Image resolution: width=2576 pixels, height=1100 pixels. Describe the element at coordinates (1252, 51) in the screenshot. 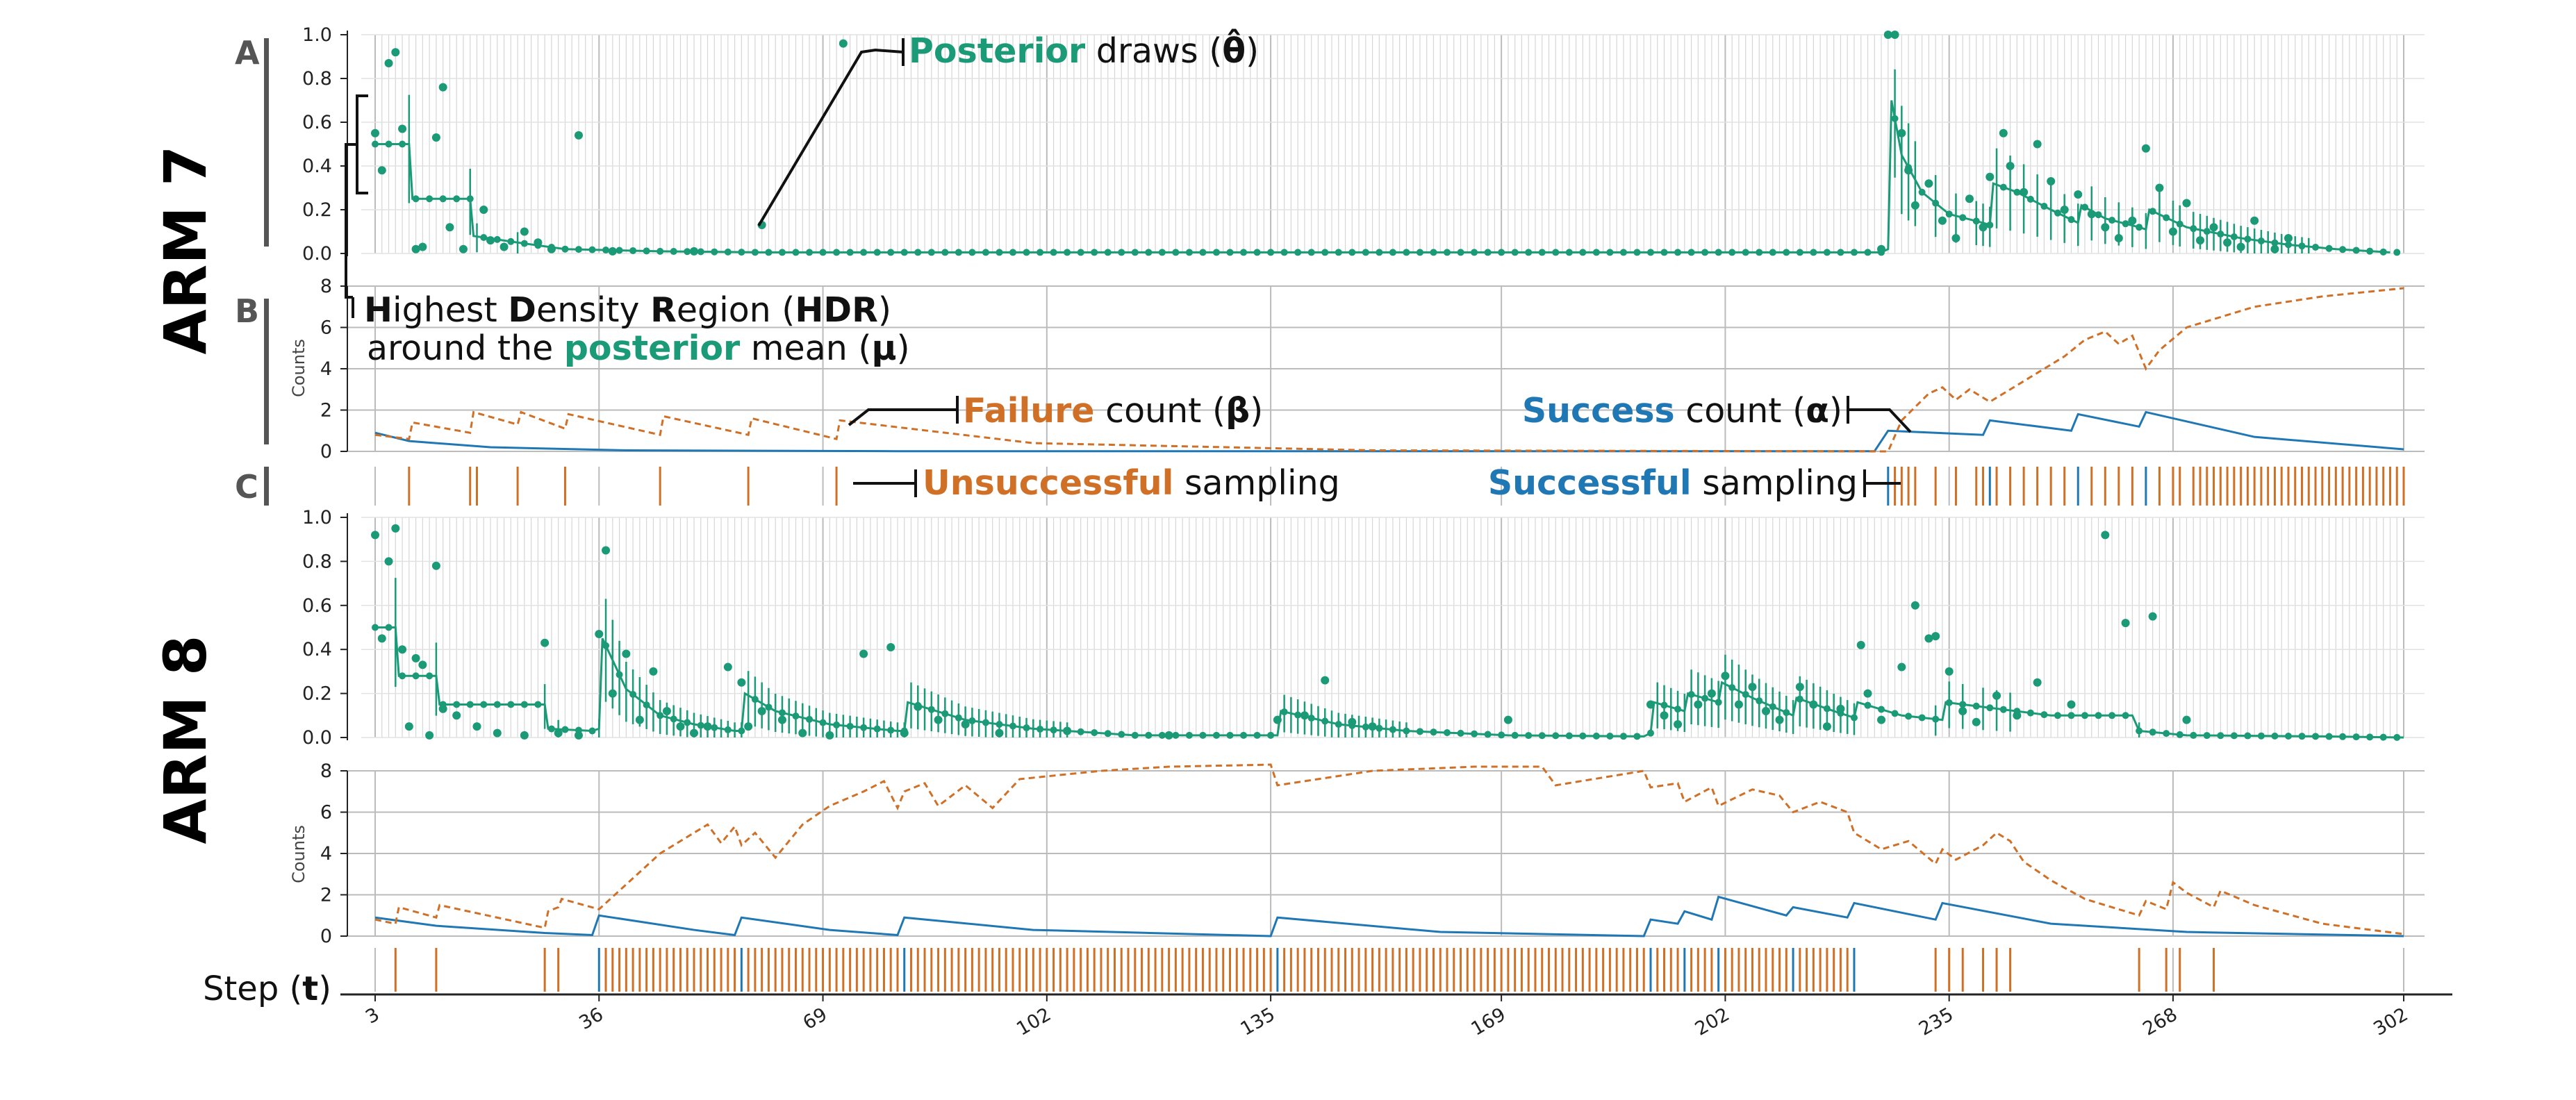

I see `posterior-draws-end: )` at that location.